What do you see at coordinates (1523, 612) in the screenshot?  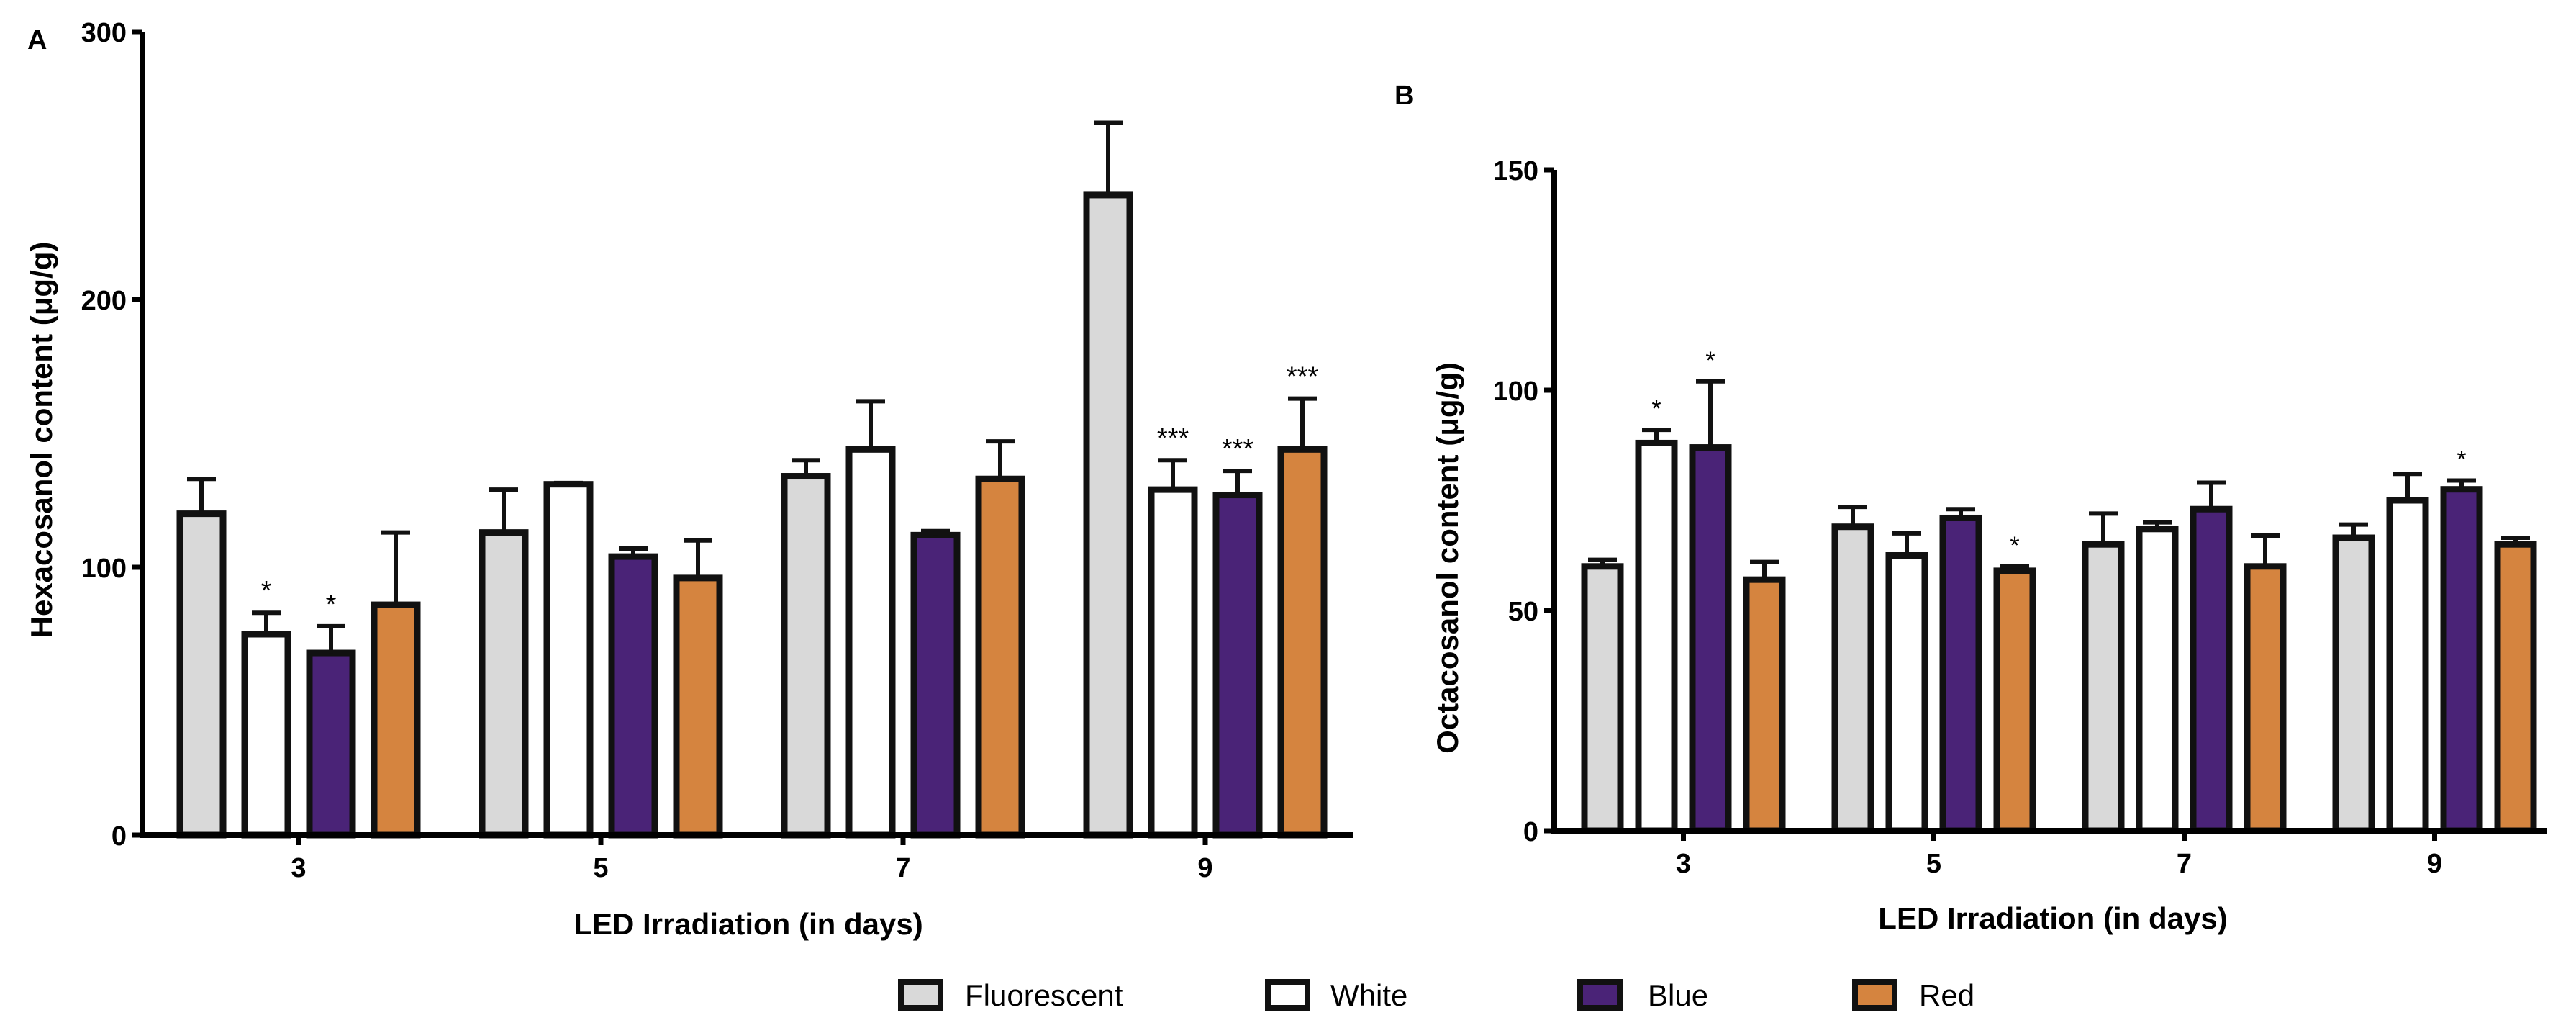 I see `y-tick-label-50: 50` at bounding box center [1523, 612].